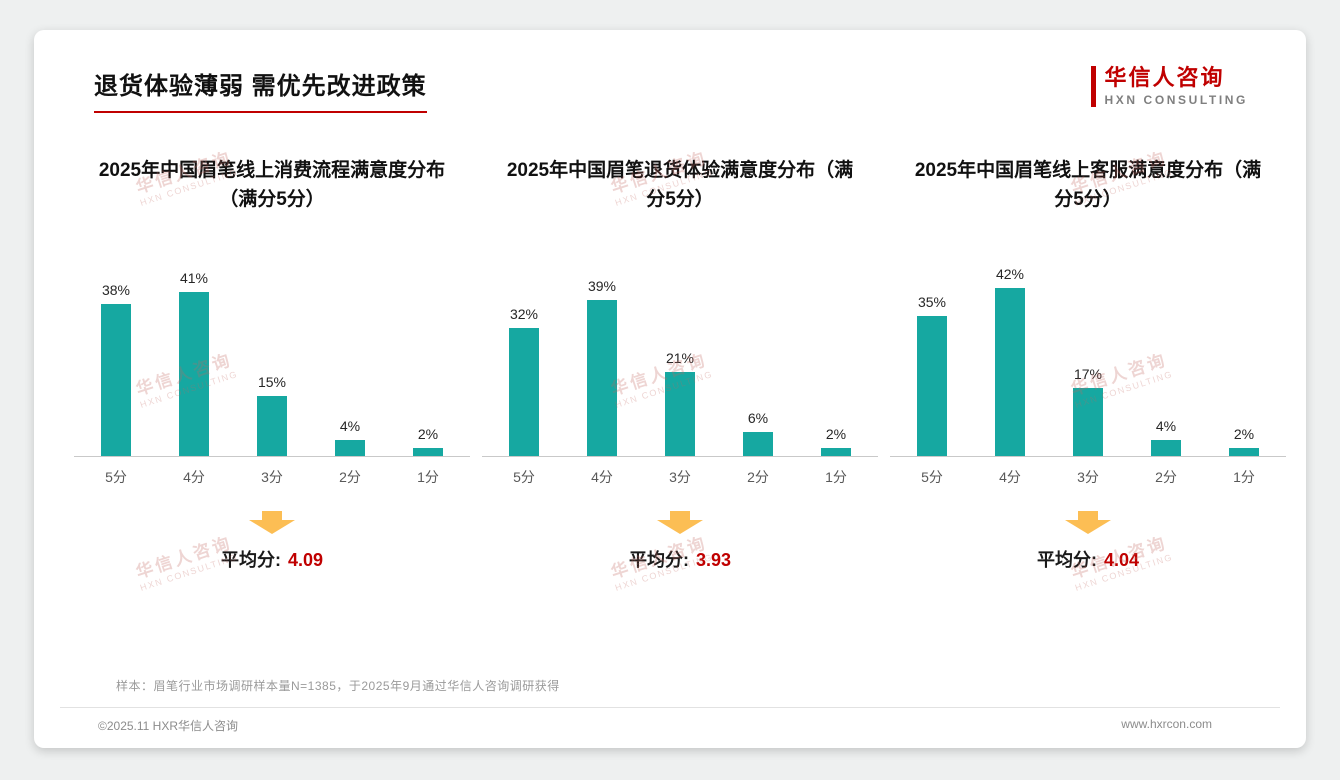  I want to click on bar-value-label: 17%, so click(1088, 374).